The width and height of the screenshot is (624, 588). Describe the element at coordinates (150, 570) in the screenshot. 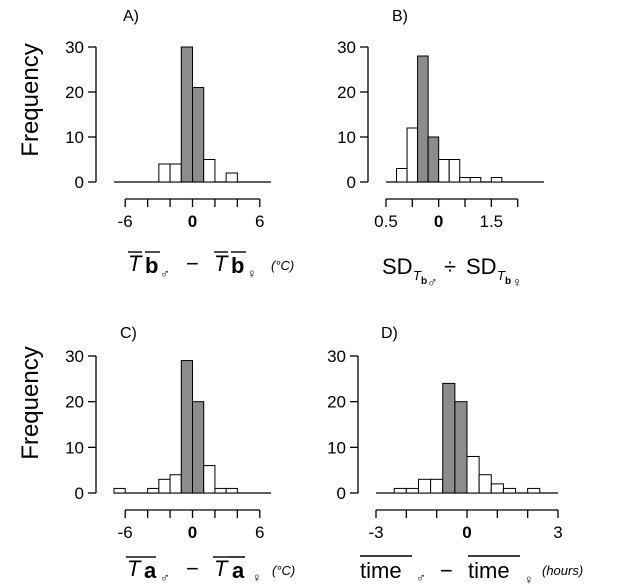

I see `x-title-c-sub-1: a` at that location.